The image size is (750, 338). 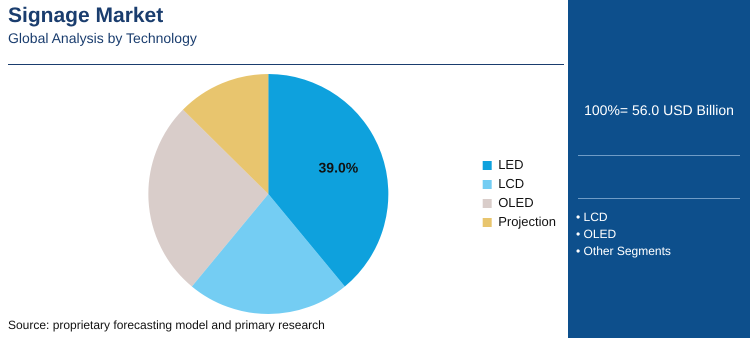 I want to click on chart-title: Signage Market, so click(x=86, y=16).